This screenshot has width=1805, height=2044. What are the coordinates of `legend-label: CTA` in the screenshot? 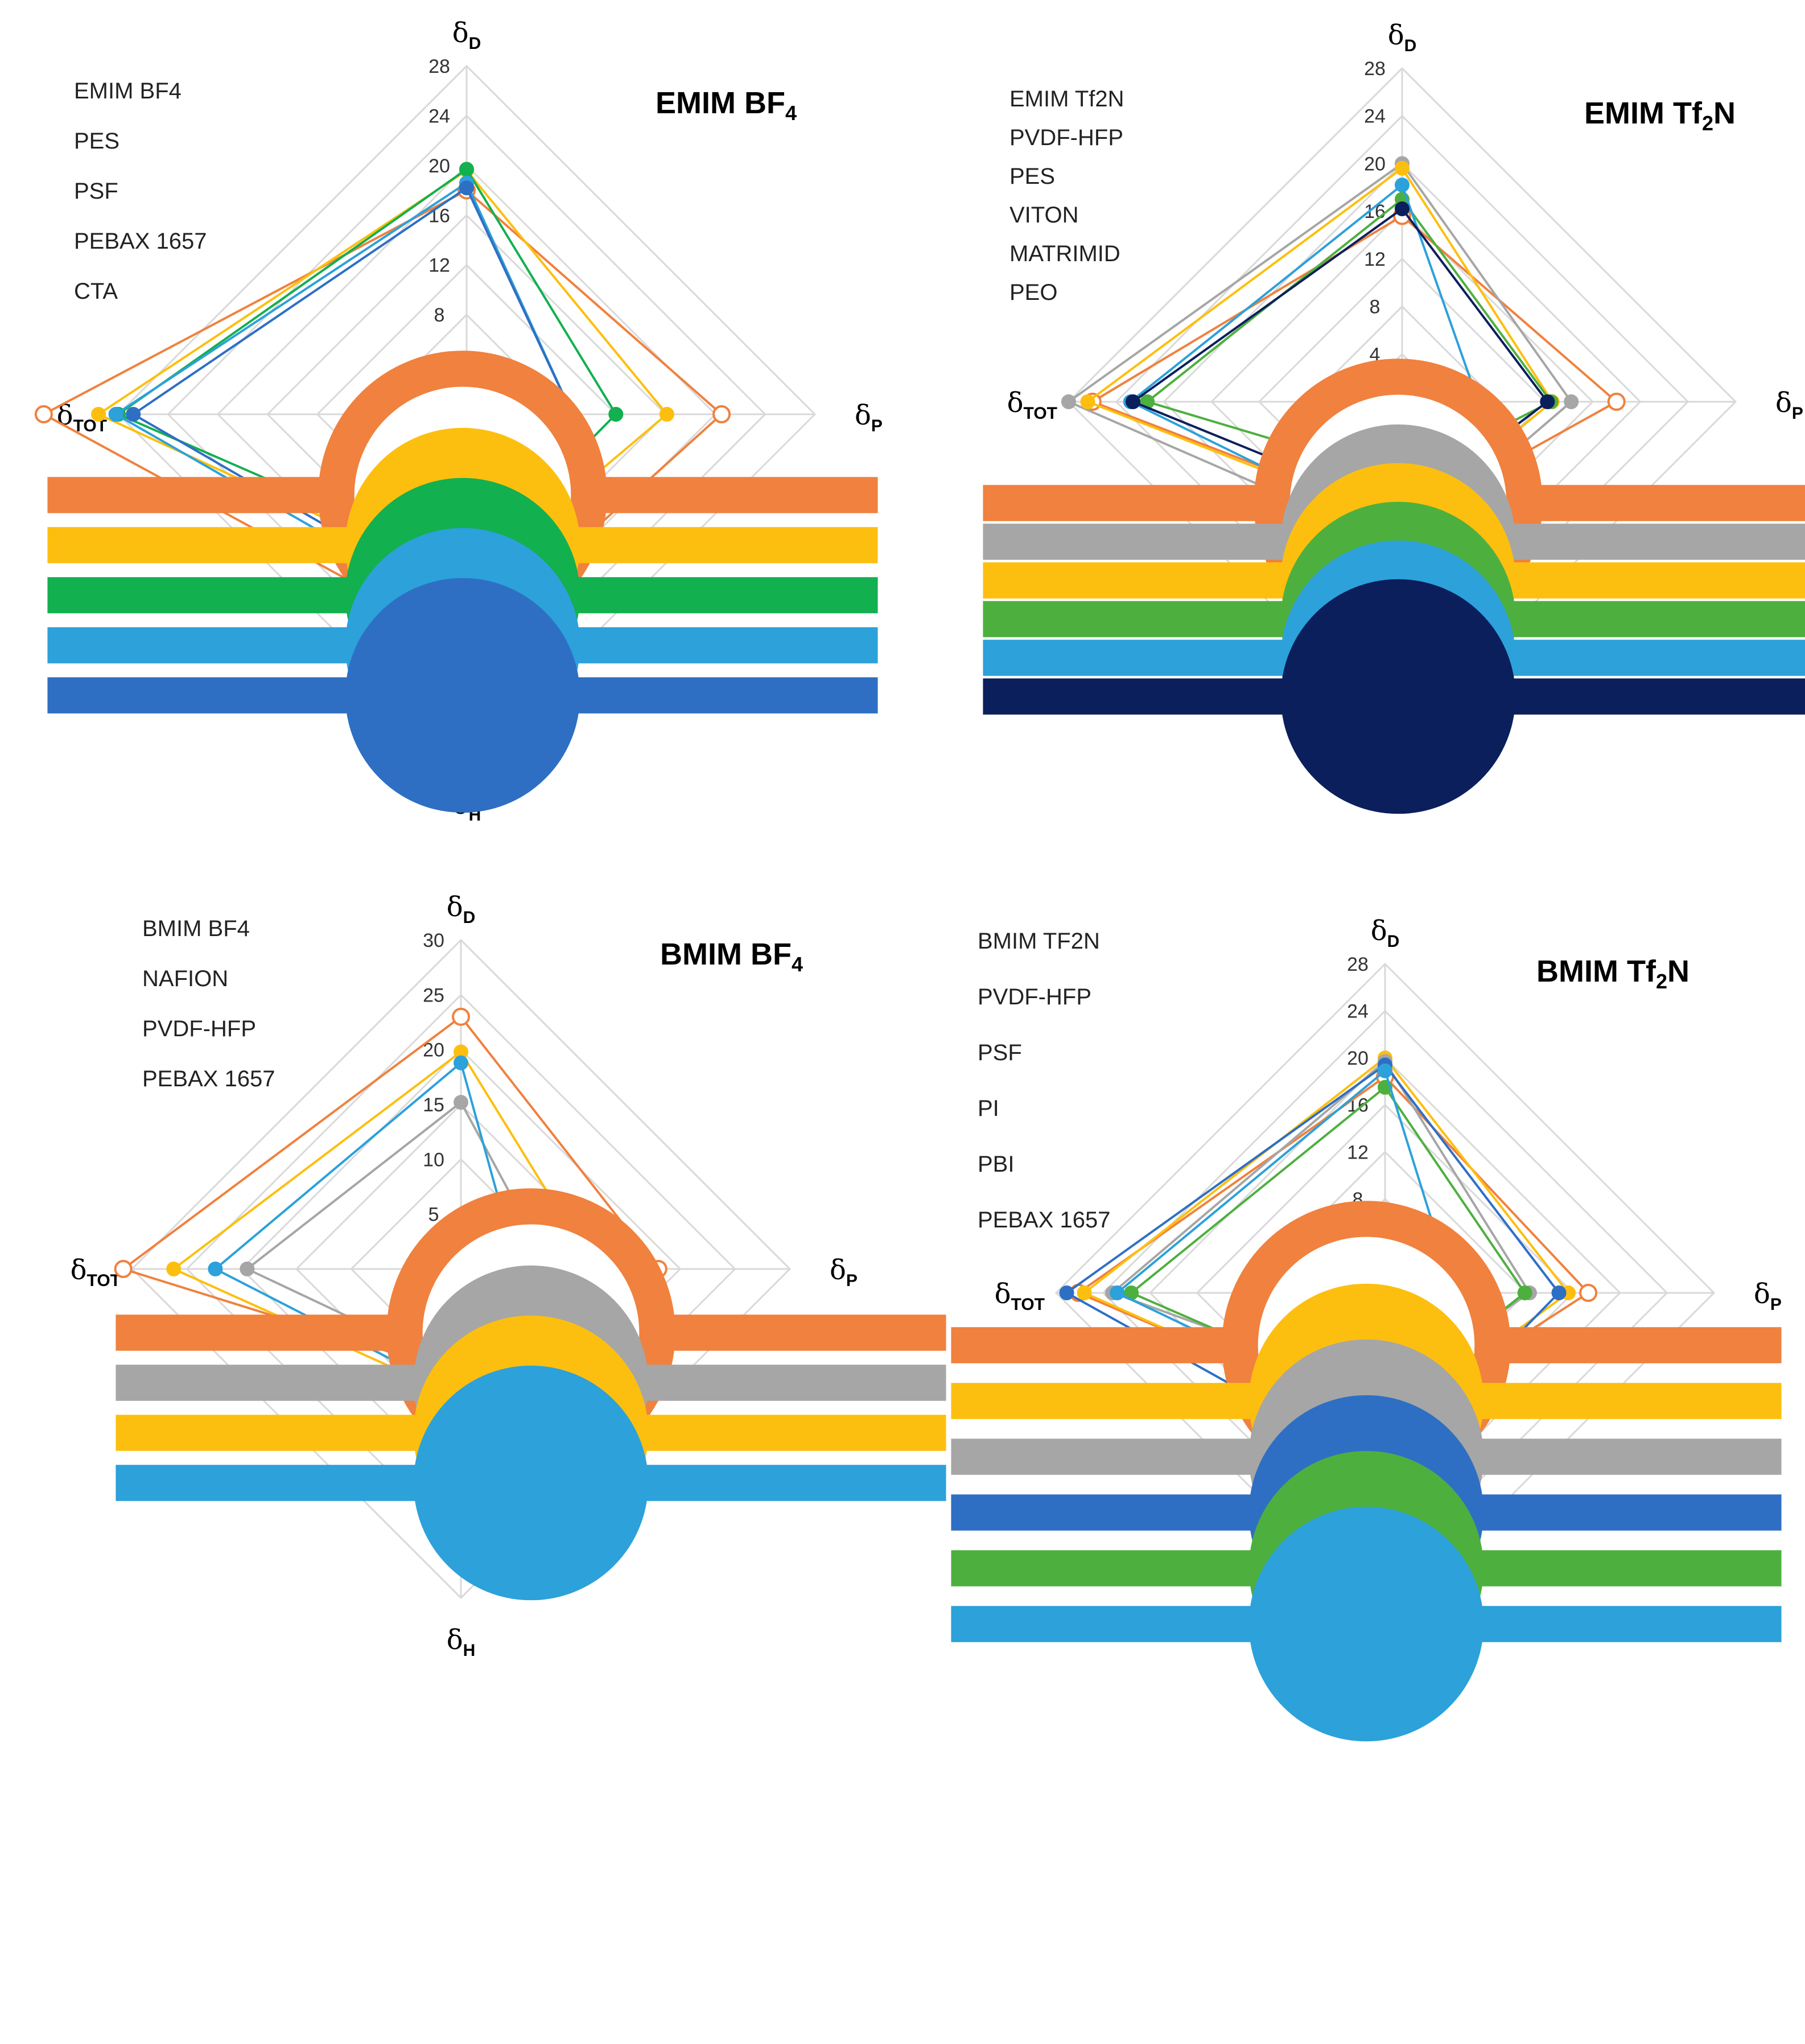 It's located at (96, 291).